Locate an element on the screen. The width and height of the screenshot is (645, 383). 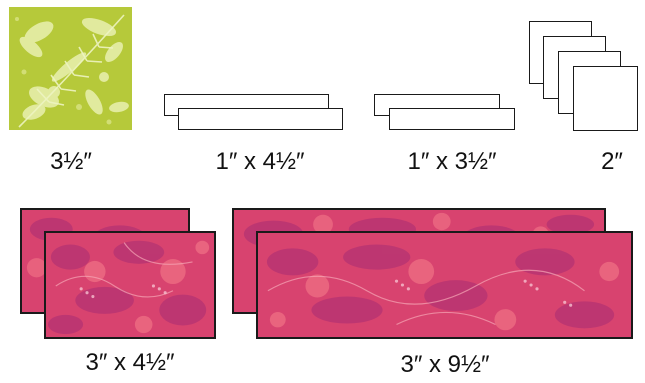
strip-1x3-front is located at coordinates (452, 119).